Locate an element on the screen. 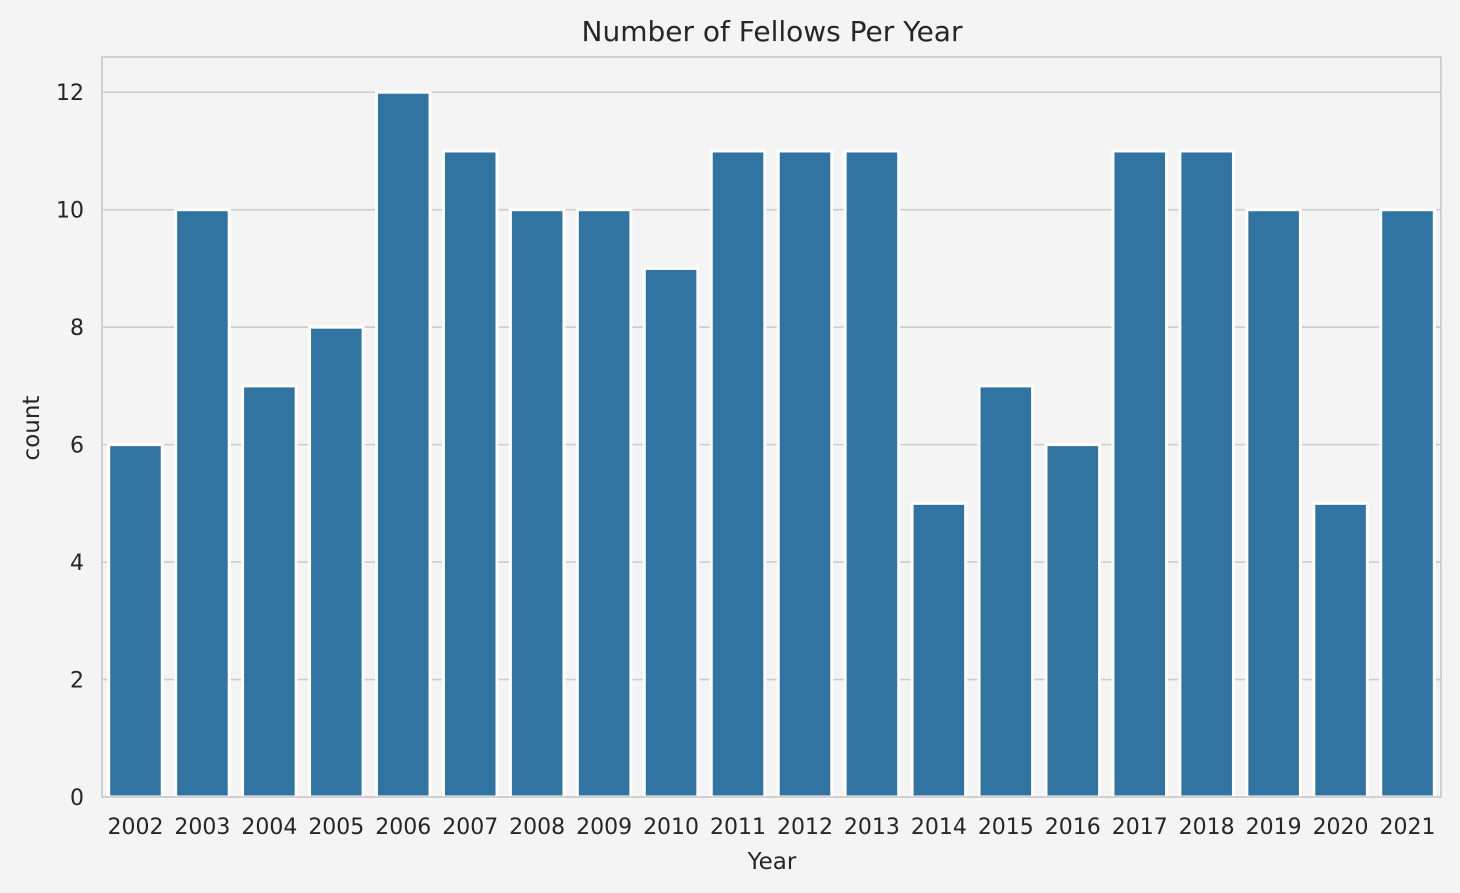 Image resolution: width=1460 pixels, height=893 pixels. bar-2012 is located at coordinates (805, 474).